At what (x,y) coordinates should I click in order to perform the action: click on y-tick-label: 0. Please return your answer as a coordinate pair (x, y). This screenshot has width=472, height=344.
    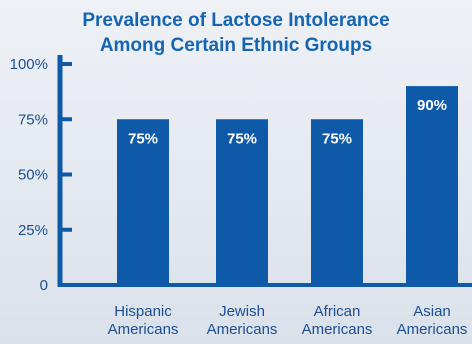
    Looking at the image, I should click on (44, 285).